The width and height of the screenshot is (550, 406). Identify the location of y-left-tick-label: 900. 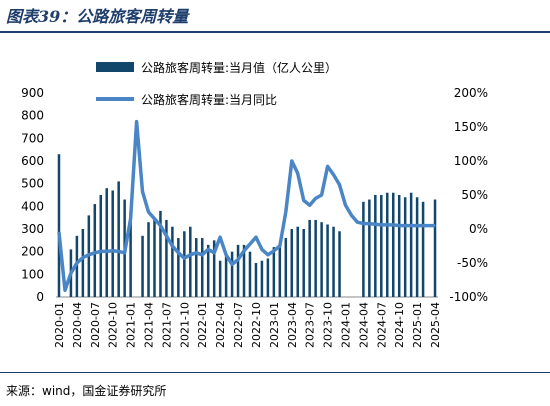
(32, 93).